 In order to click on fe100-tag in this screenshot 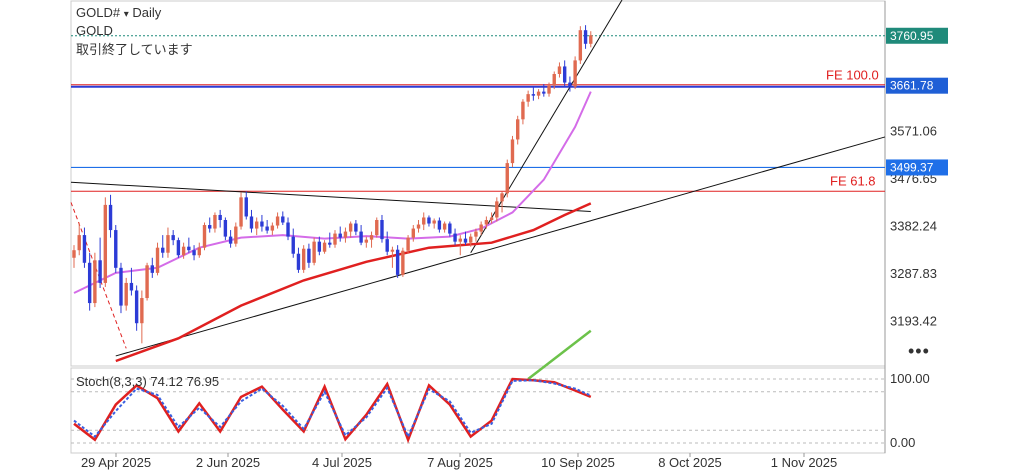, I will do `click(917, 85)`.